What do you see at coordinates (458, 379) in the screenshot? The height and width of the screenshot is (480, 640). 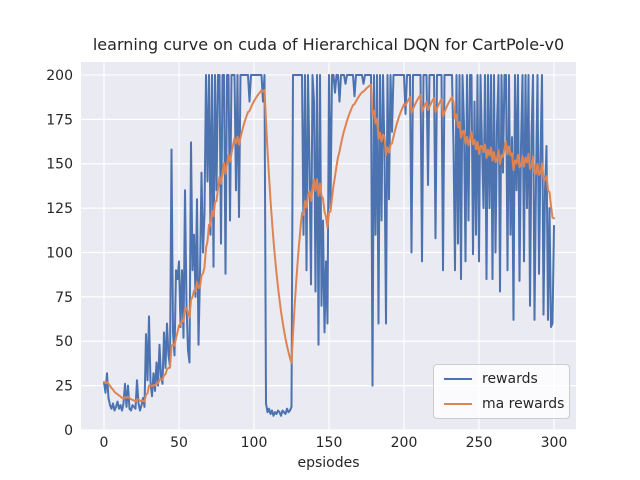 I see `rewards-line-swatch` at bounding box center [458, 379].